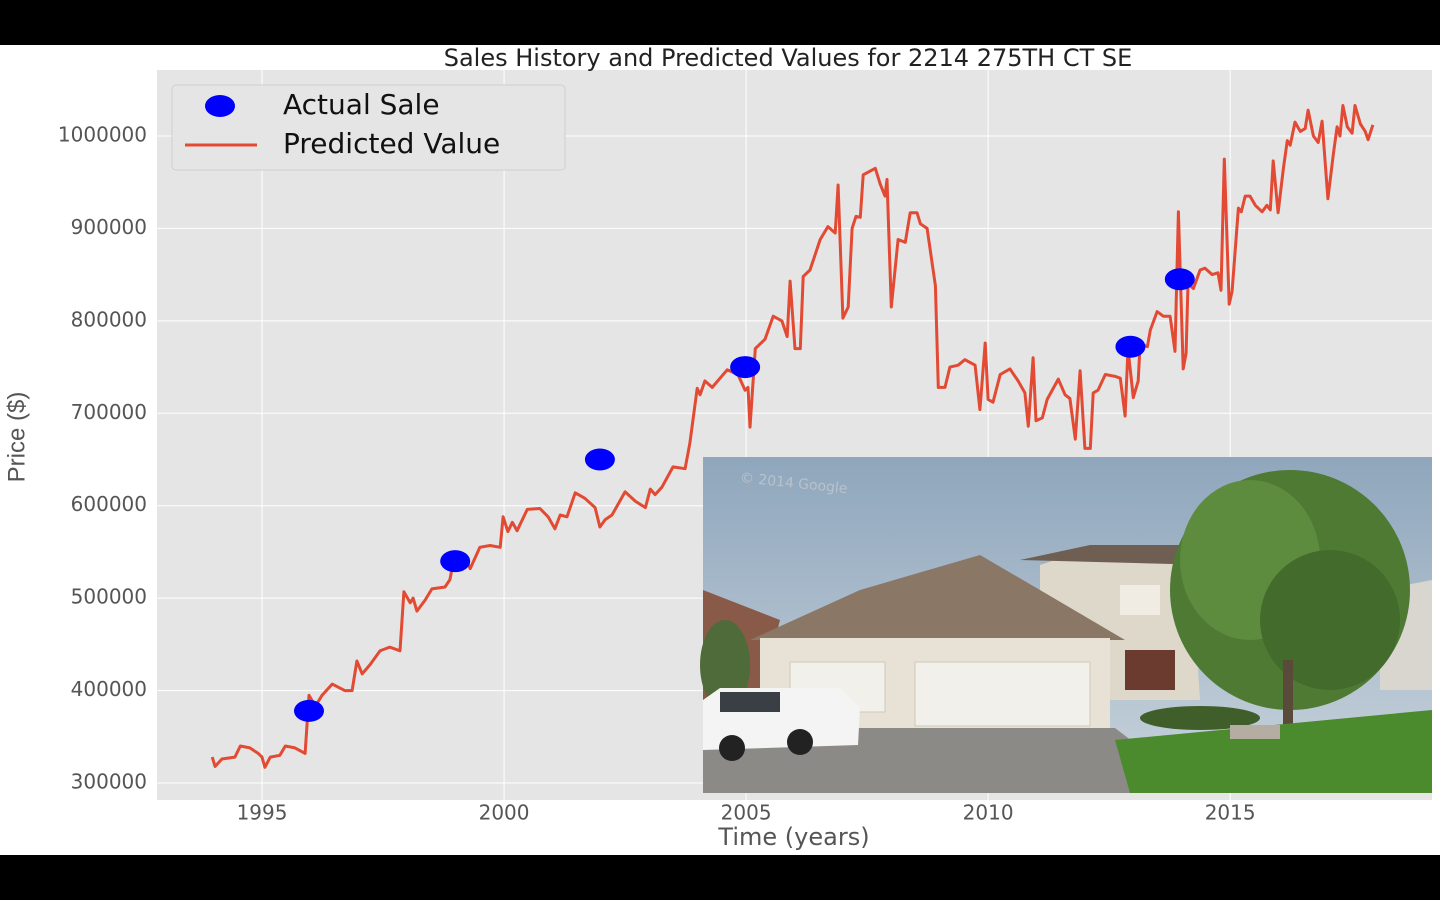  I want to click on legend-box, so click(368, 127).